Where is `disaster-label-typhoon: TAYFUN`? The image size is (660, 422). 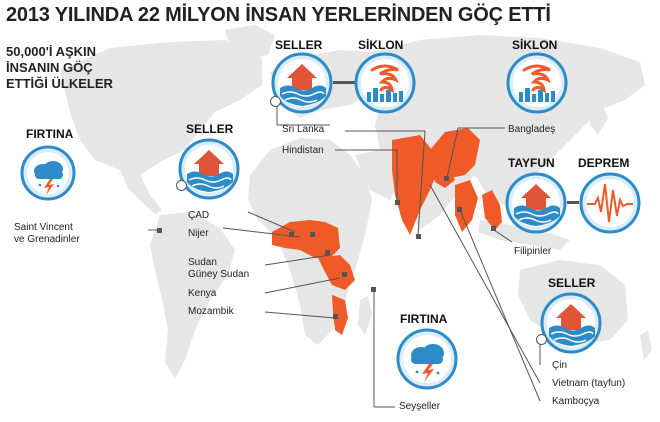 disaster-label-typhoon: TAYFUN is located at coordinates (531, 163).